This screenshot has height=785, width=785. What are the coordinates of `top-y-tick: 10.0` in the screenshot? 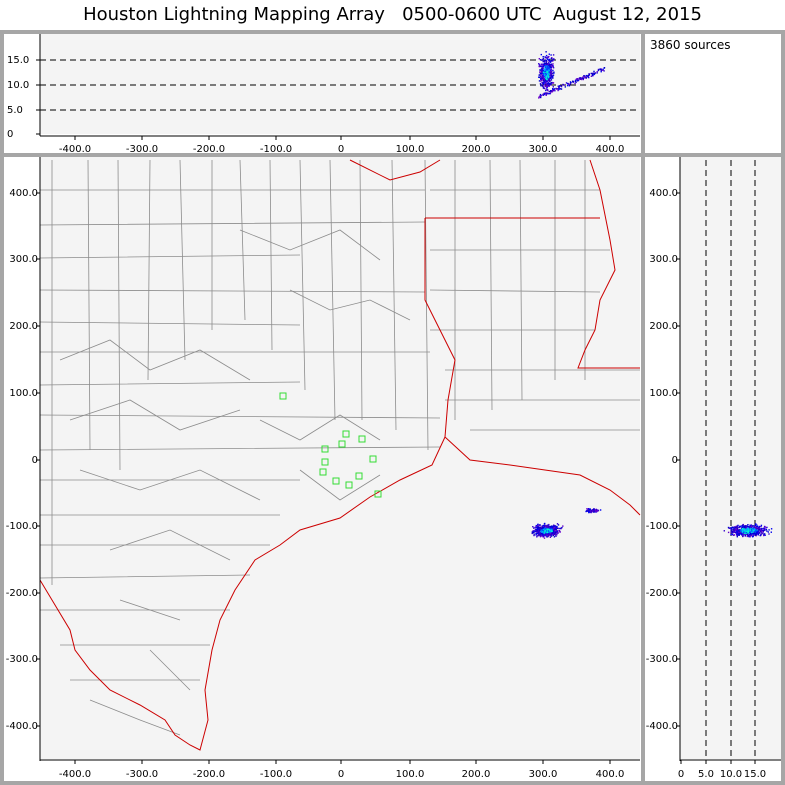 It's located at (18, 85).